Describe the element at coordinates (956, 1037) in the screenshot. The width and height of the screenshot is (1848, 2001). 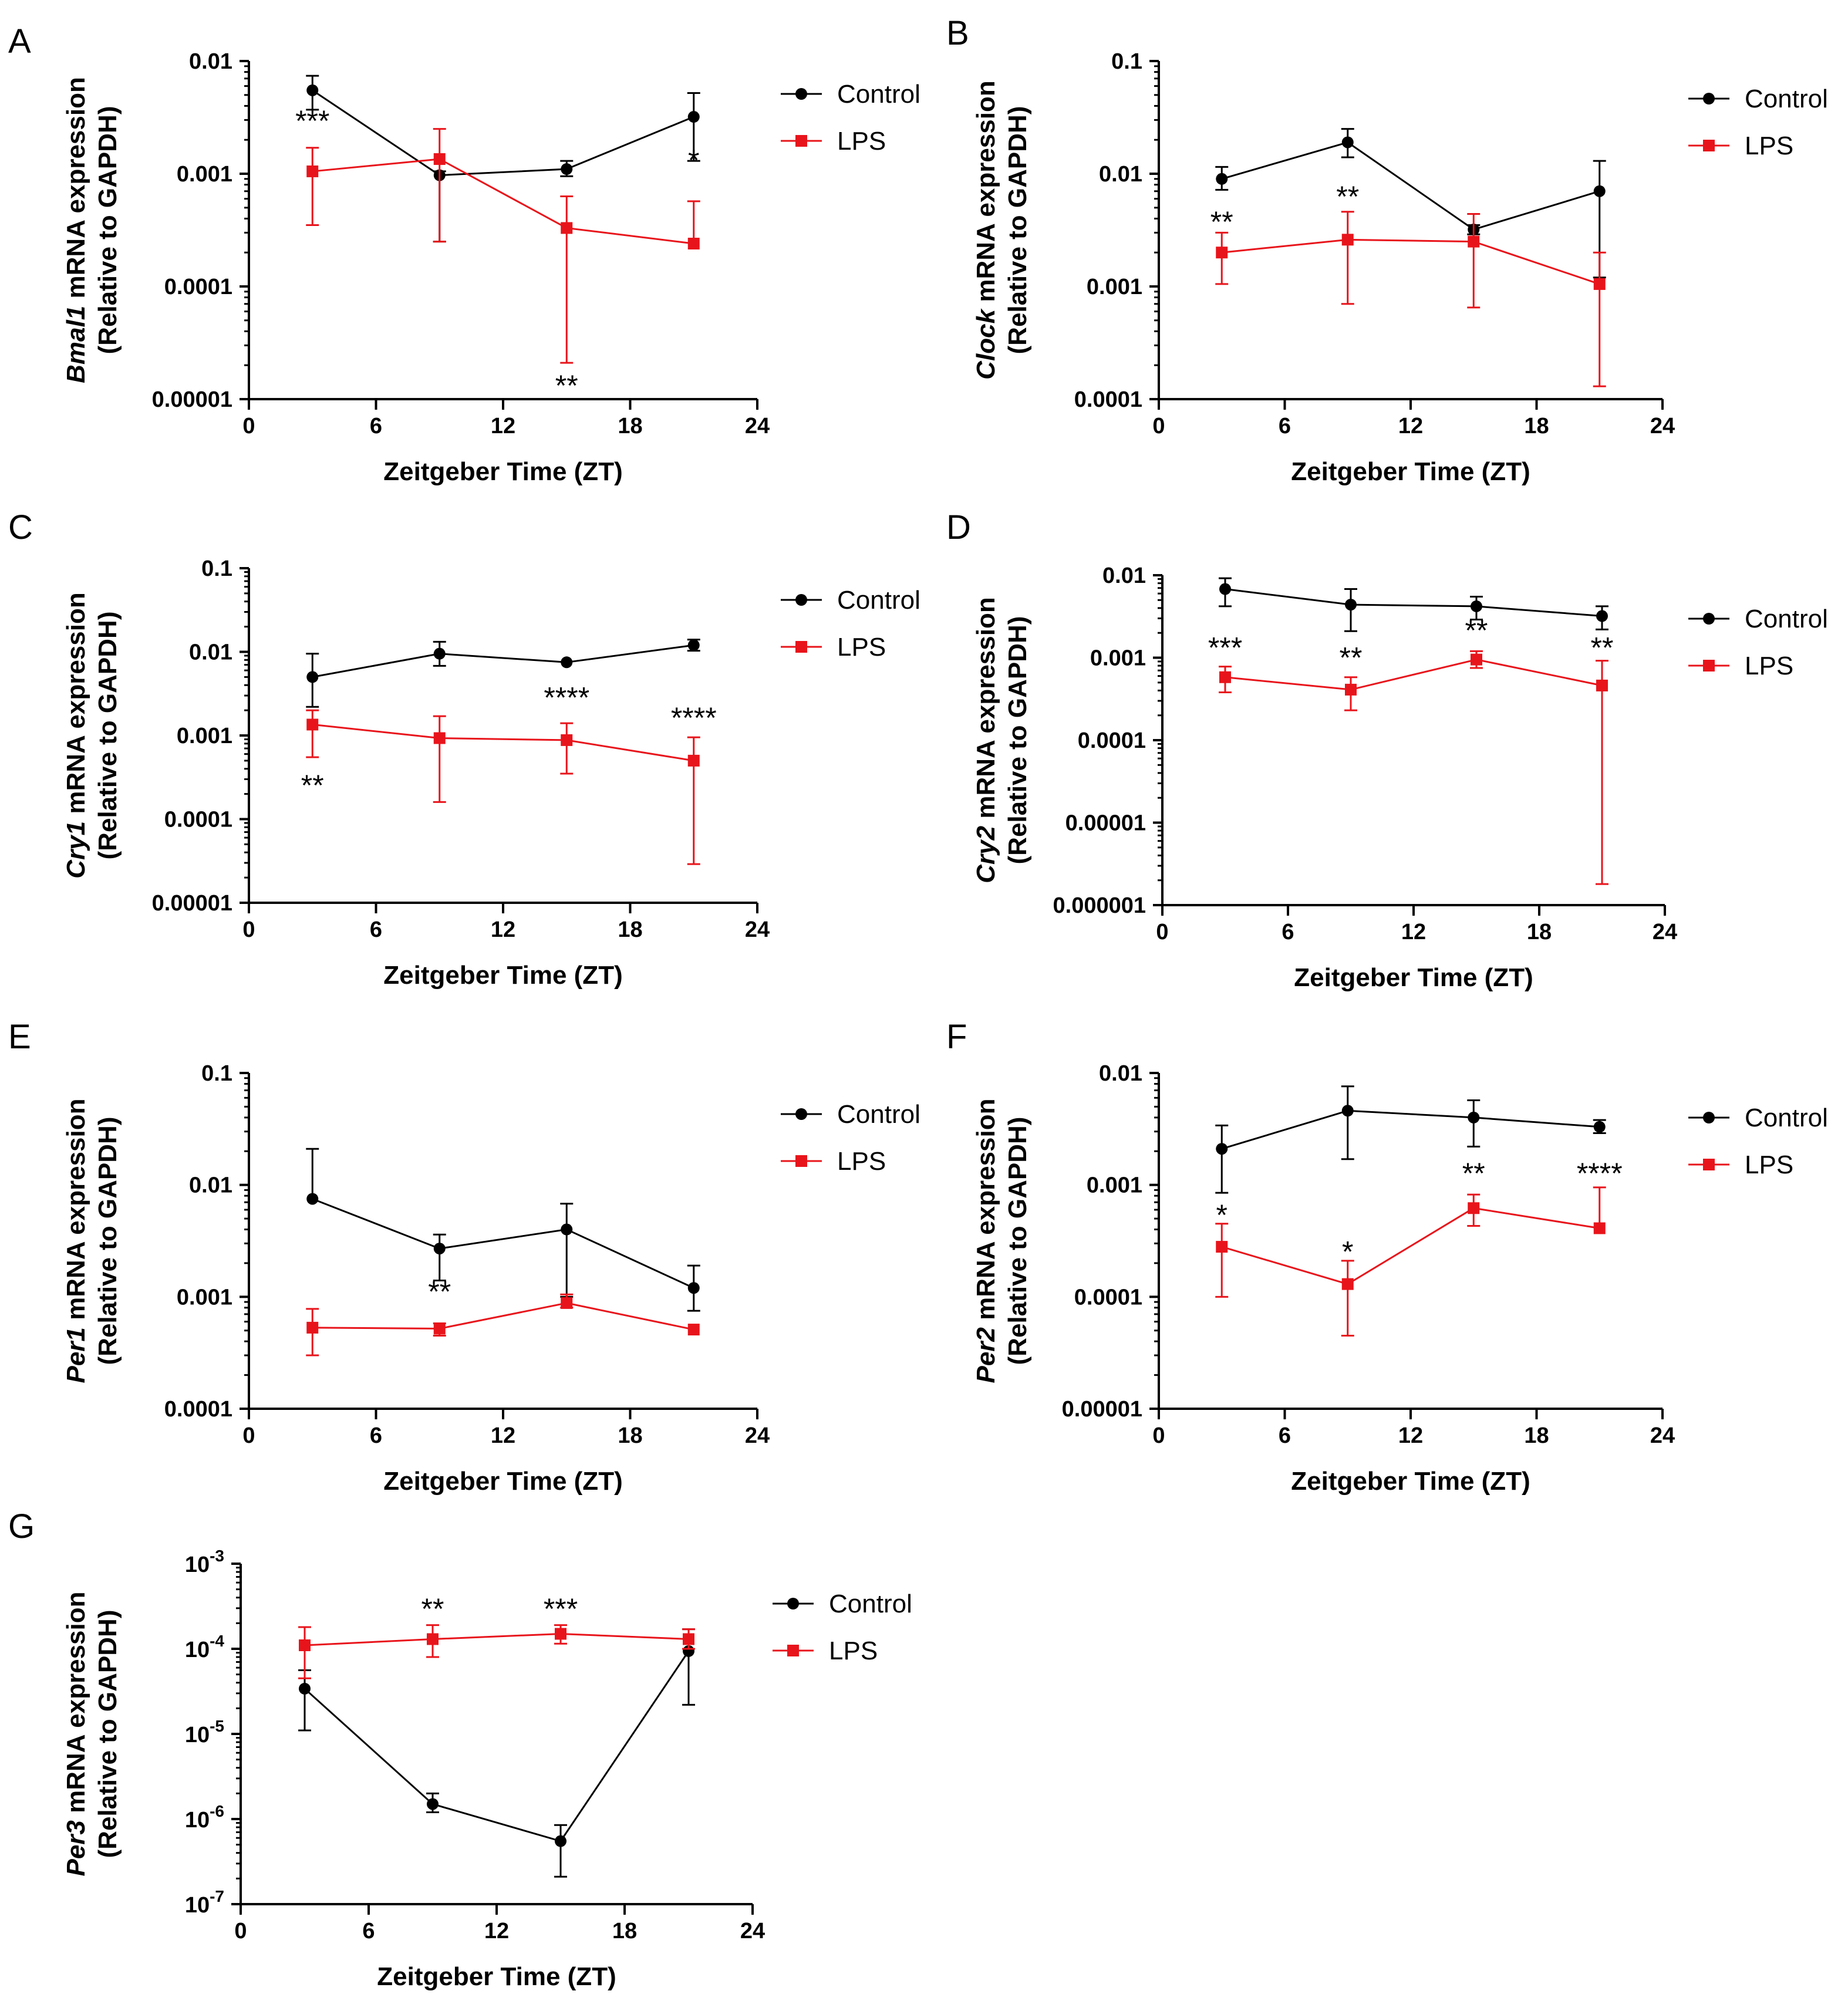
I see `panel-letter: F` at that location.